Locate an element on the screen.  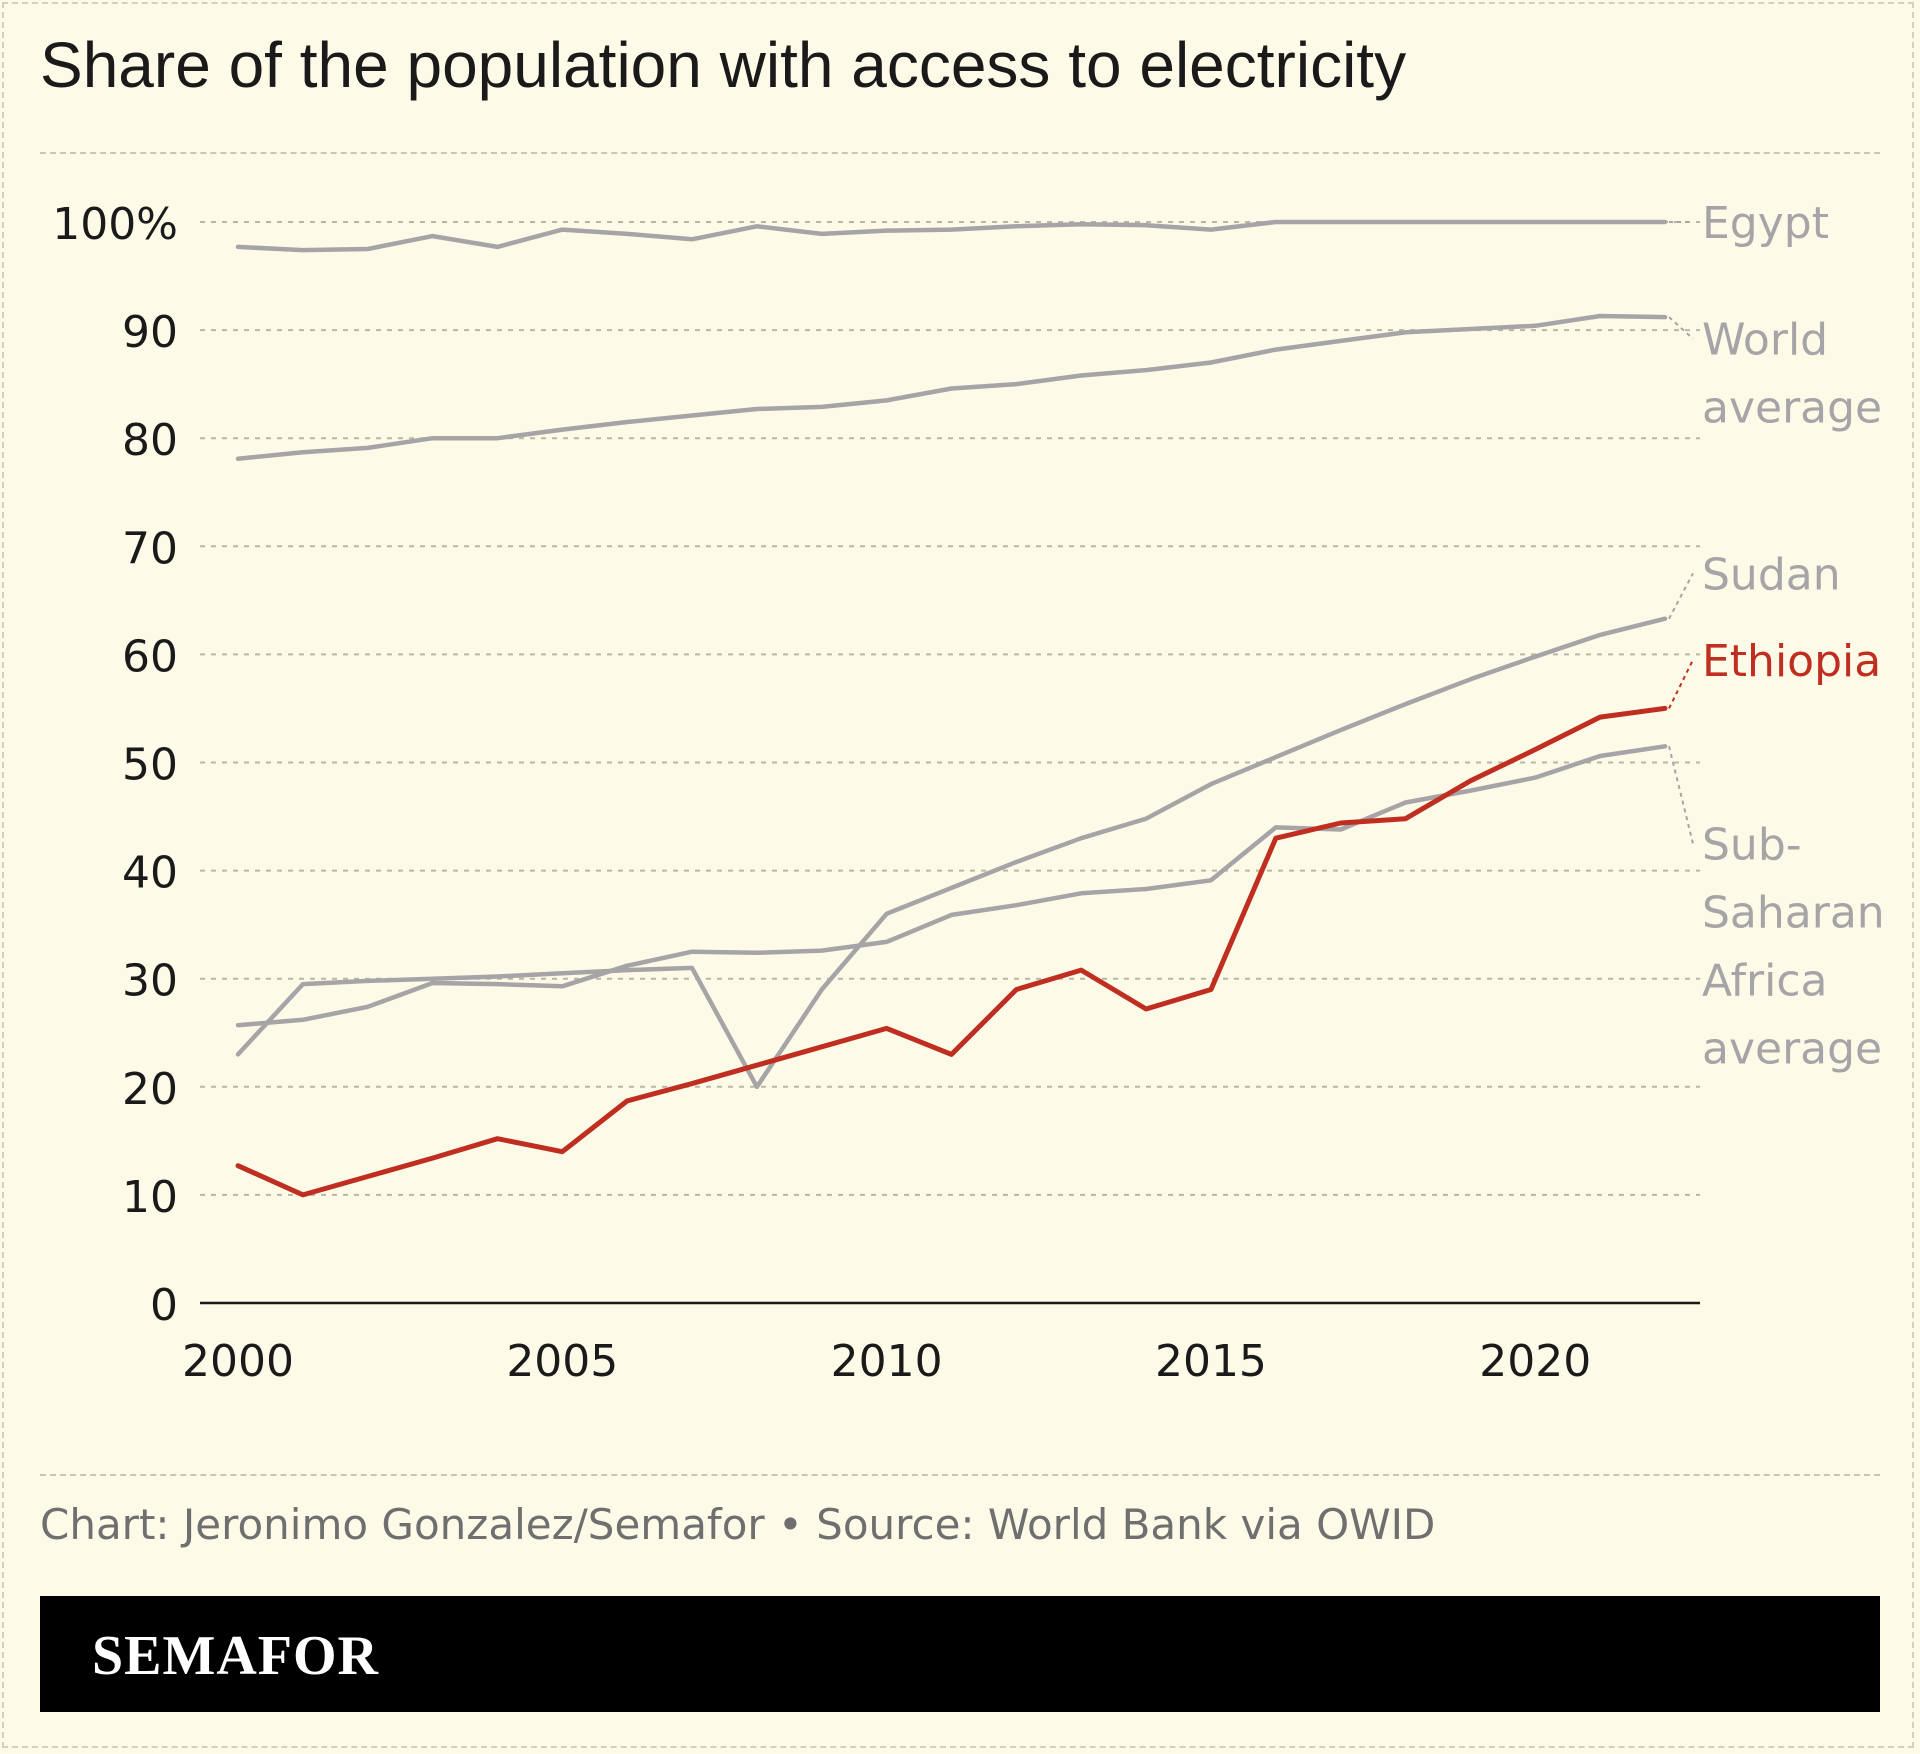
y-tick-label: 60 is located at coordinates (150, 656).